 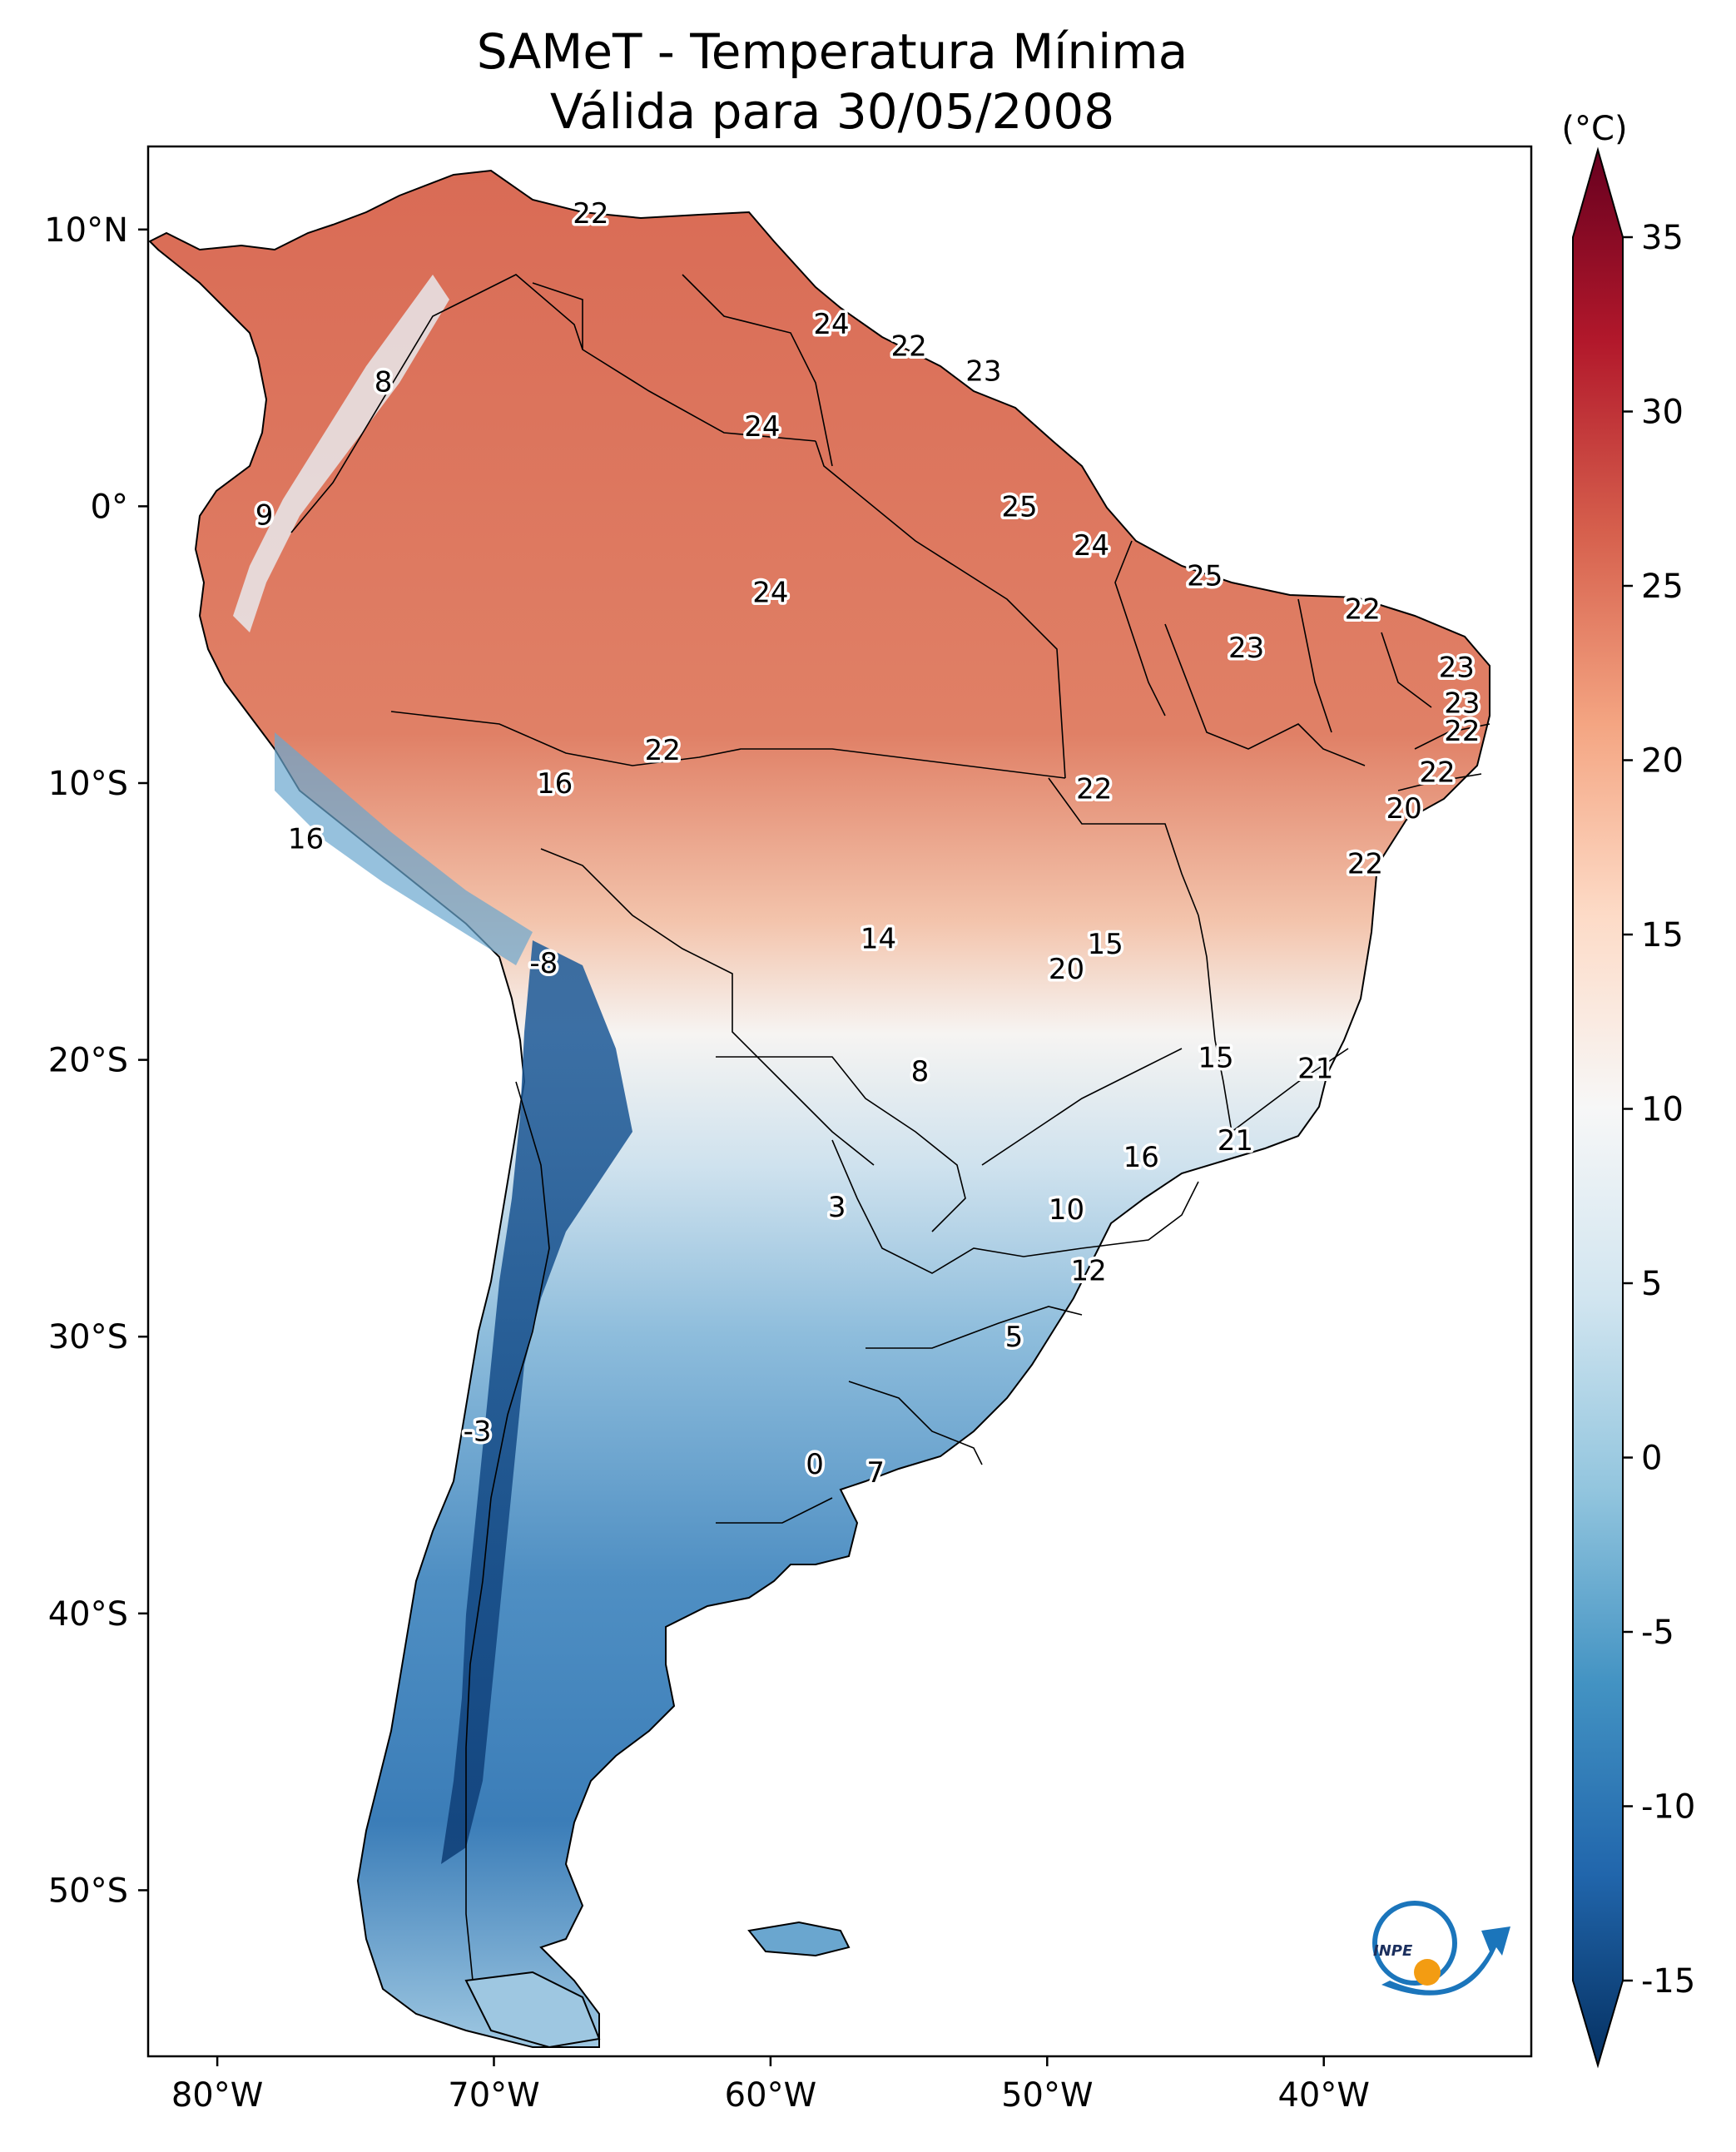 I want to click on y-tick-label: 30°S, so click(x=88, y=1337).